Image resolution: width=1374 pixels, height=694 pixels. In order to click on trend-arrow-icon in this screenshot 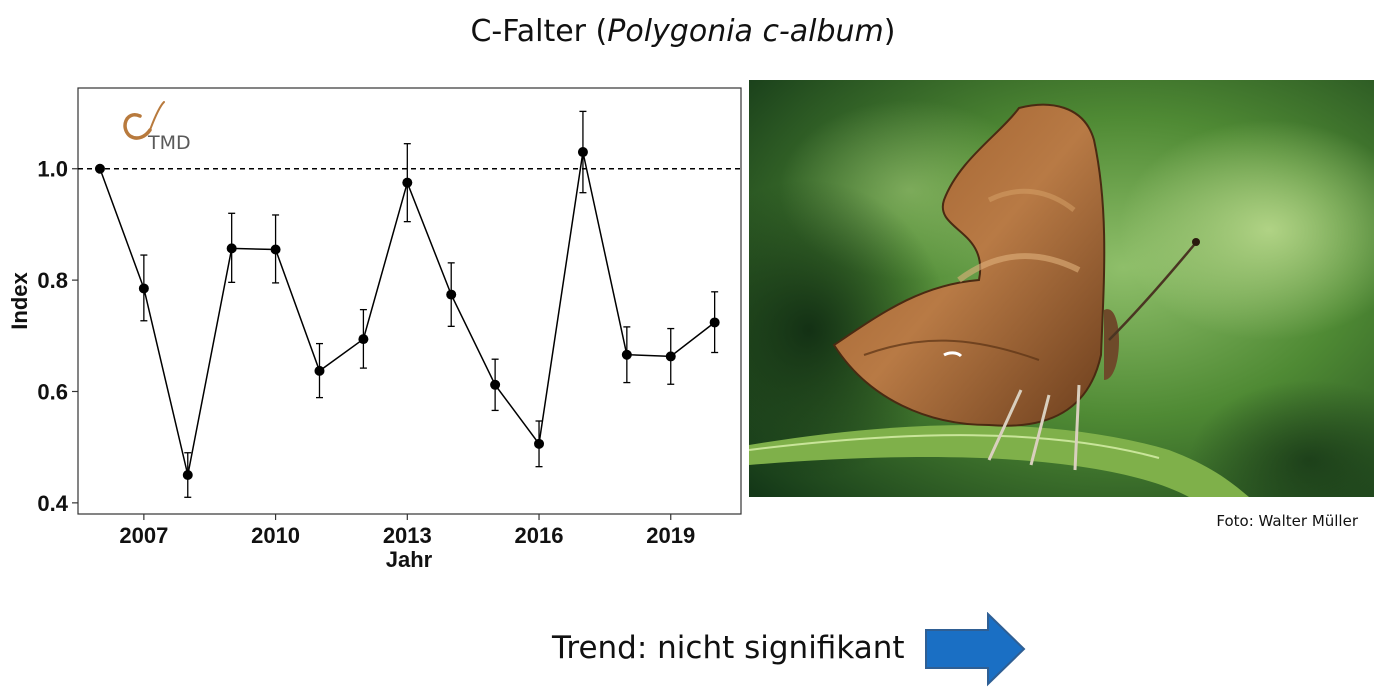, I will do `click(975, 649)`.